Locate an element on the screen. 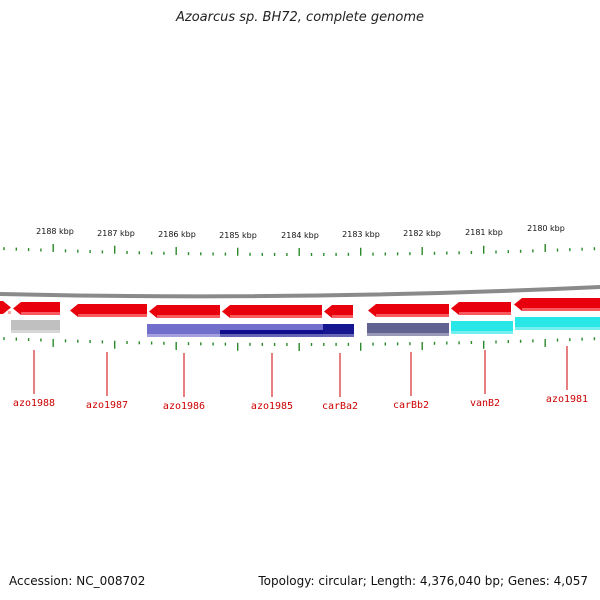 This screenshot has height=600, width=600. gene-label: azo1986 is located at coordinates (184, 406).